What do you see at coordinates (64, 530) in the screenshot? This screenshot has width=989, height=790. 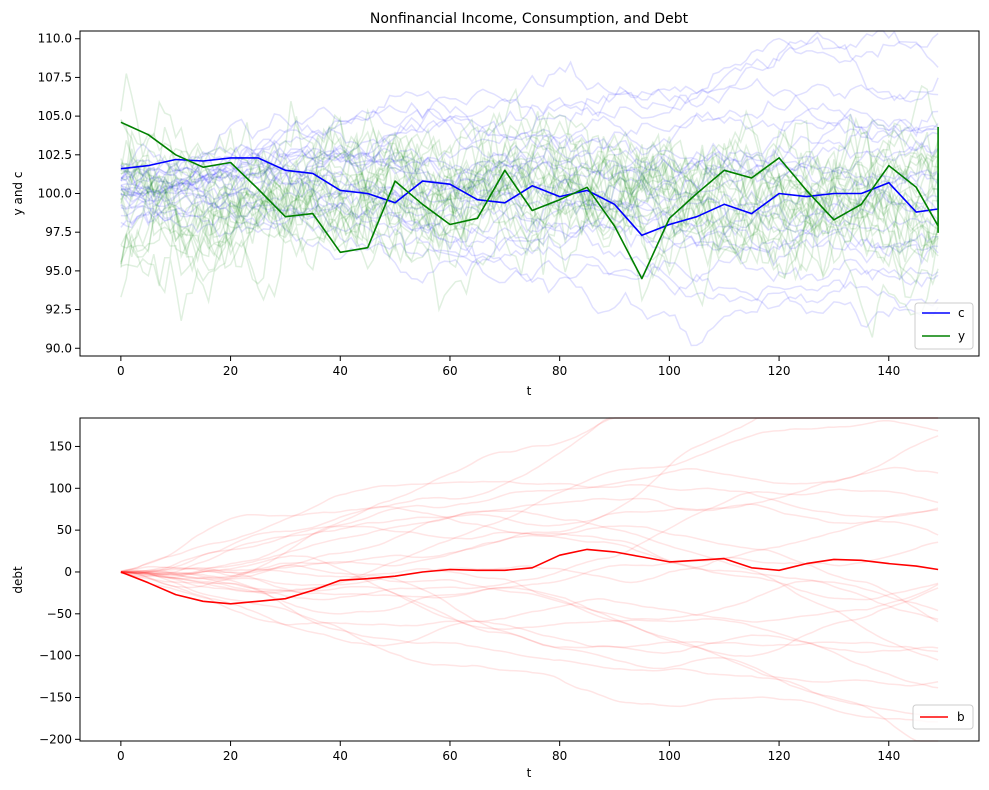 I see `y-tick-label: 50` at bounding box center [64, 530].